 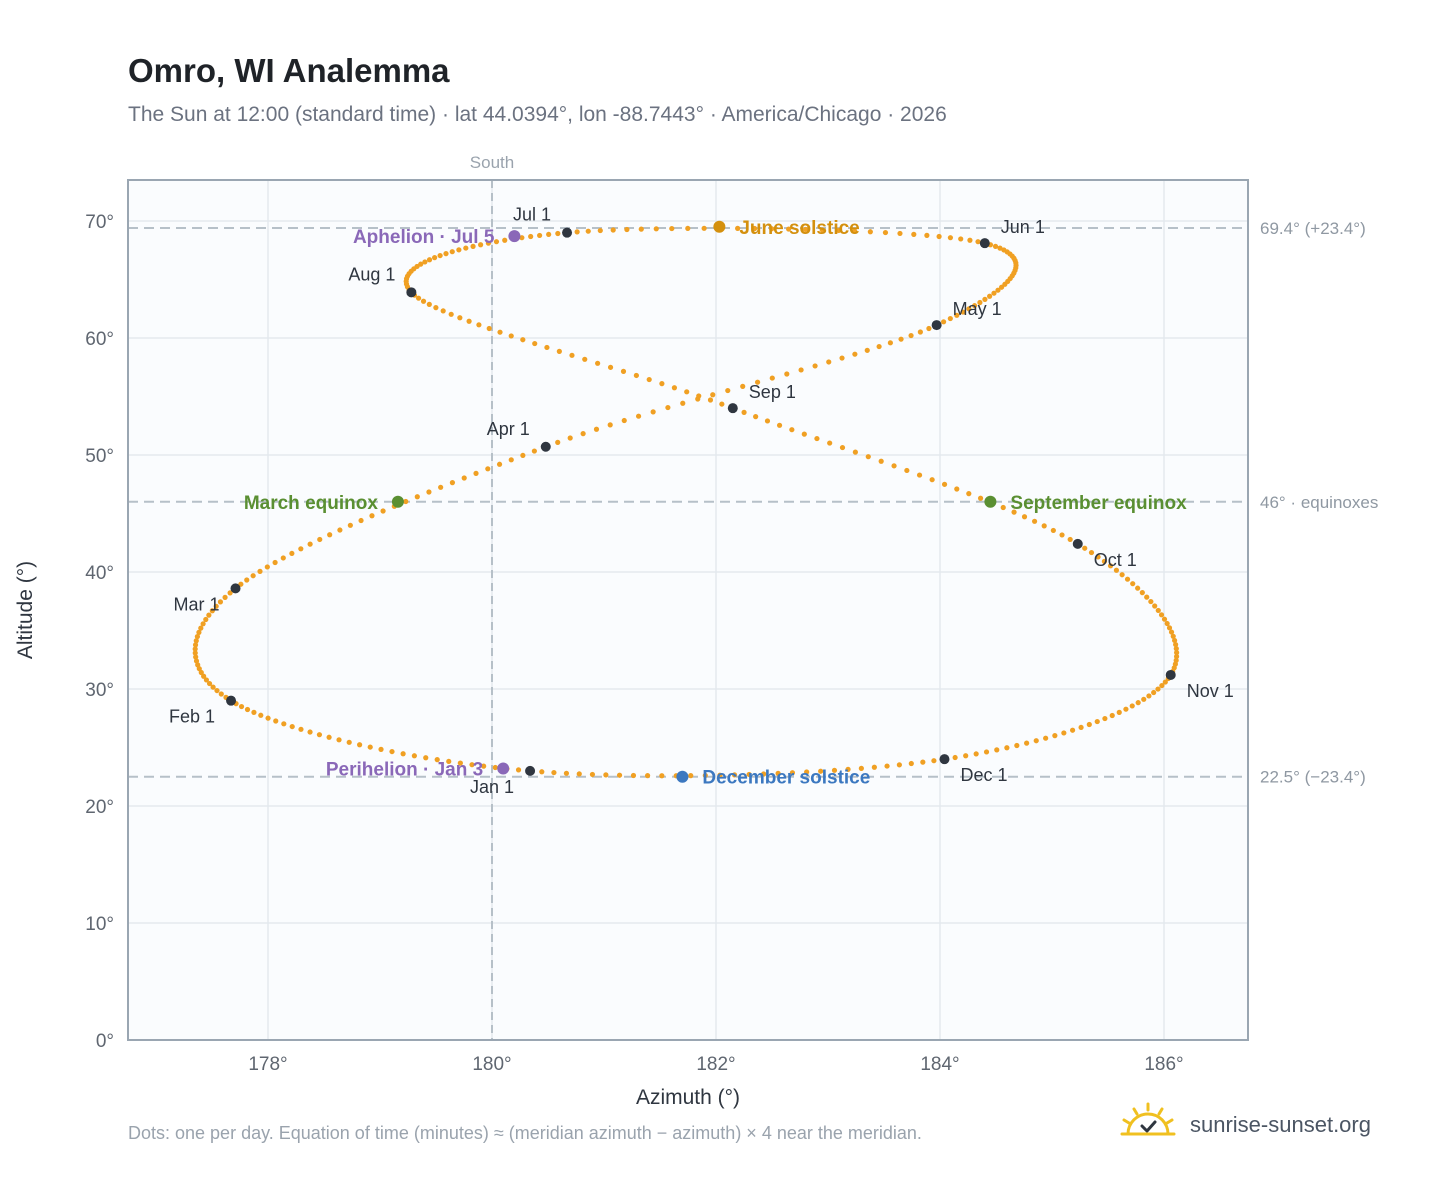 What do you see at coordinates (682, 776) in the screenshot?
I see `event-marker` at bounding box center [682, 776].